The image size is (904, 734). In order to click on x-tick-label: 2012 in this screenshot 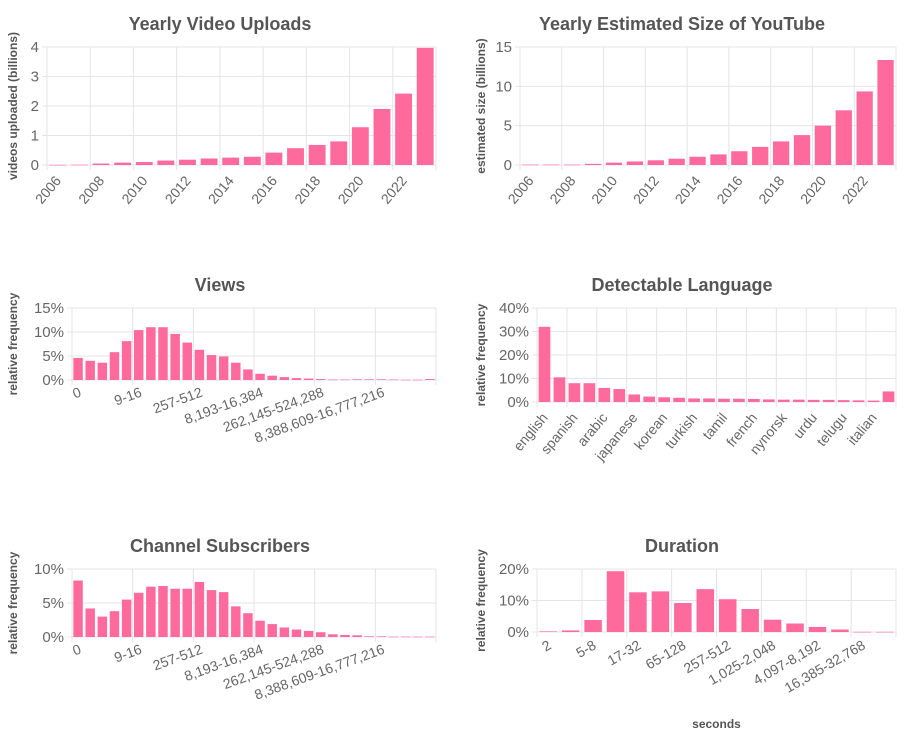, I will do `click(646, 189)`.